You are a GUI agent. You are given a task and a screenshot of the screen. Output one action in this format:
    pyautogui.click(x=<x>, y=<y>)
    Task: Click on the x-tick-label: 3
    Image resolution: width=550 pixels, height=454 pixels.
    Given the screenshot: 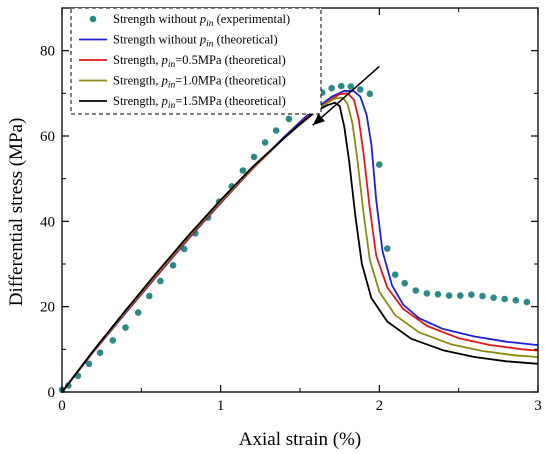 What is the action you would take?
    pyautogui.click(x=538, y=406)
    